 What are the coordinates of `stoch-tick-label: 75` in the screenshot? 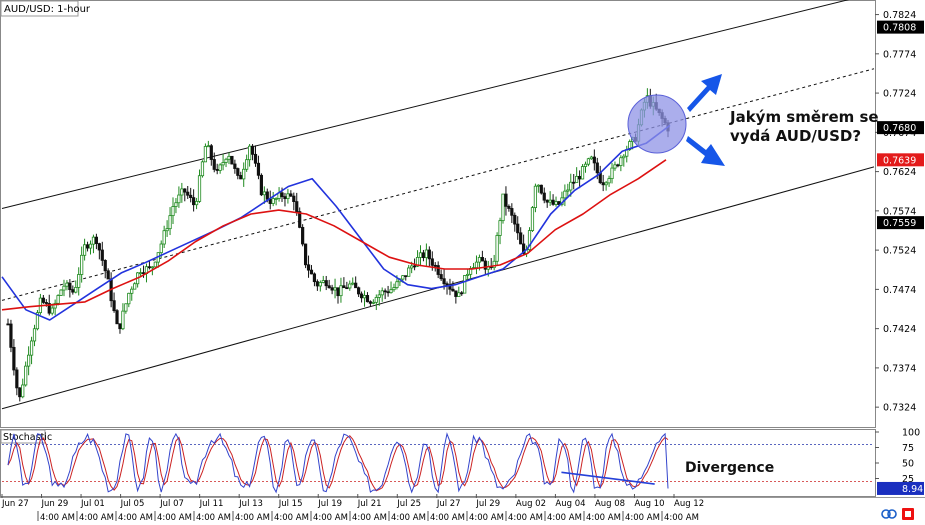 It's located at (908, 448).